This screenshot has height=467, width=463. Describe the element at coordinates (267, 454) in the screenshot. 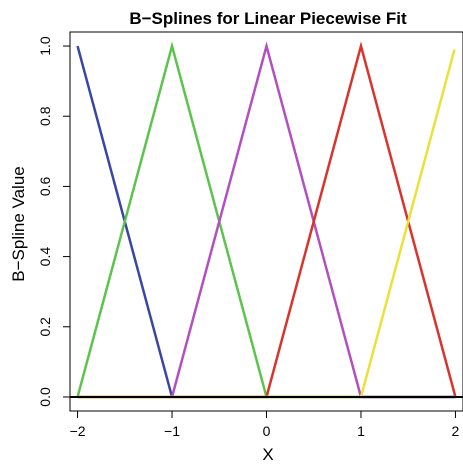

I see `x-axis-label: X` at that location.